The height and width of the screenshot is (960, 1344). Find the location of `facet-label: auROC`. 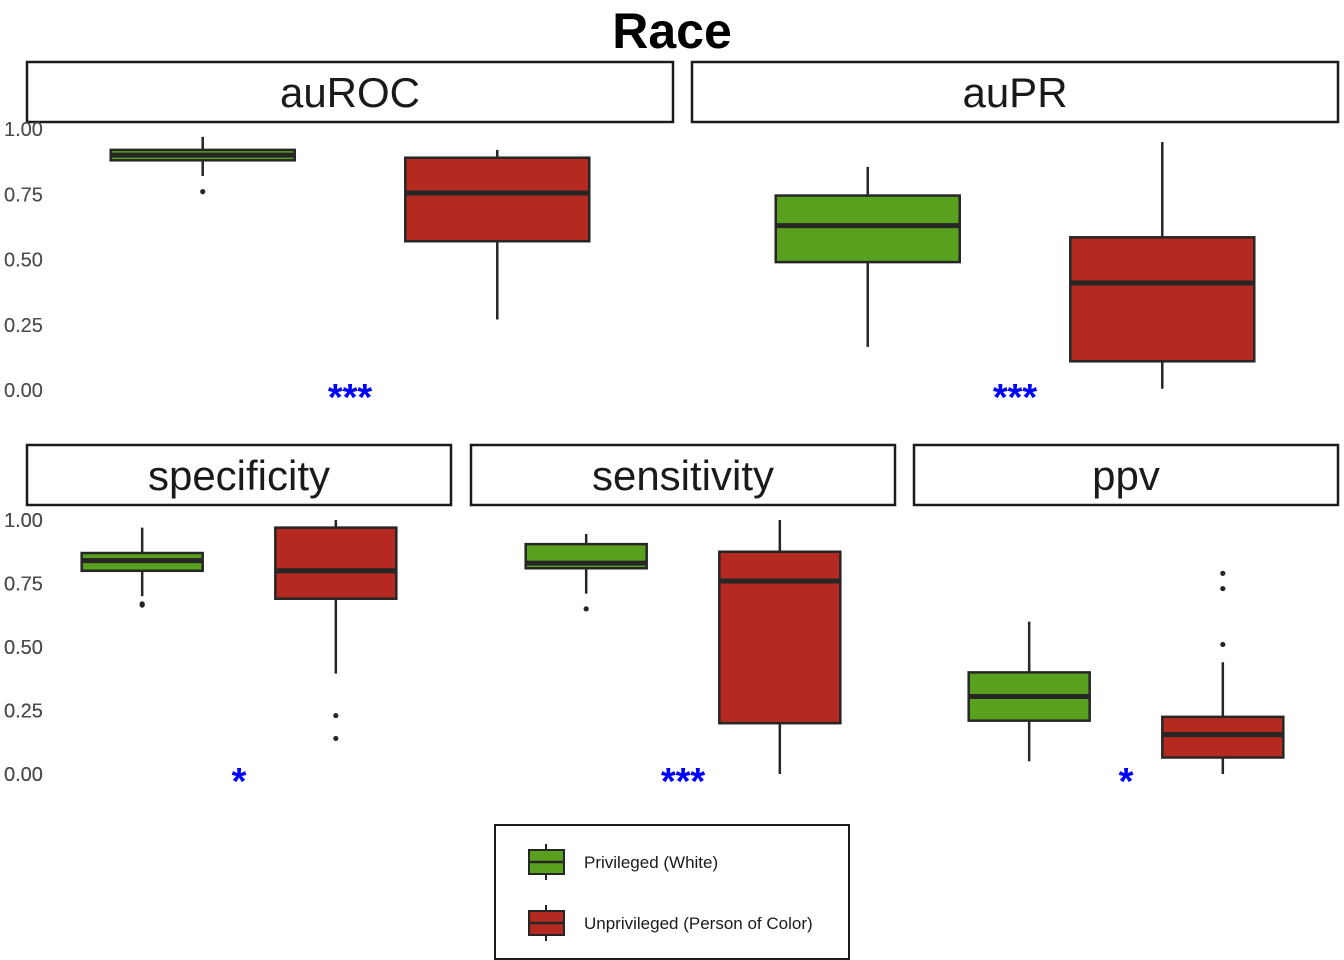

facet-label: auROC is located at coordinates (350, 92).